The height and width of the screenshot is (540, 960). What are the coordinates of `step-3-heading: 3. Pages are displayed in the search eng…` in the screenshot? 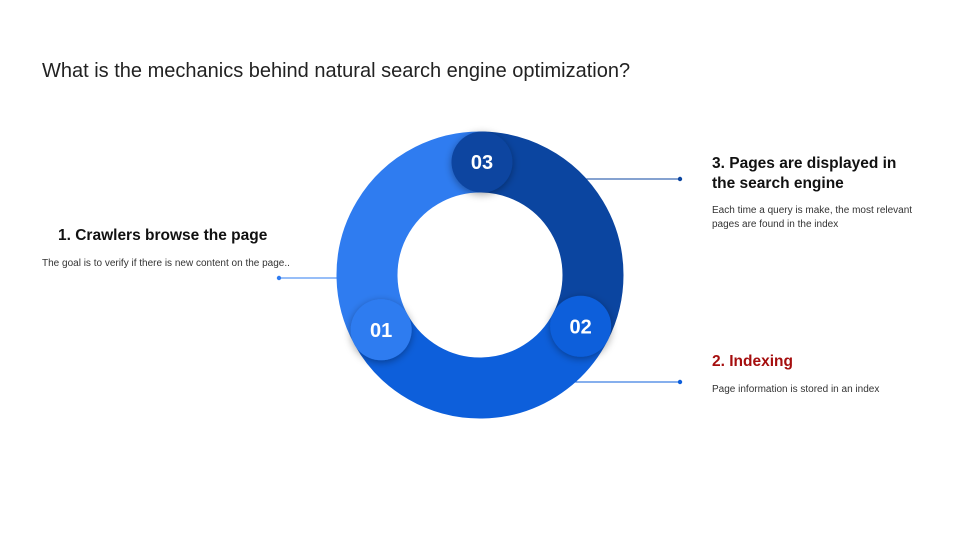 It's located at (804, 173).